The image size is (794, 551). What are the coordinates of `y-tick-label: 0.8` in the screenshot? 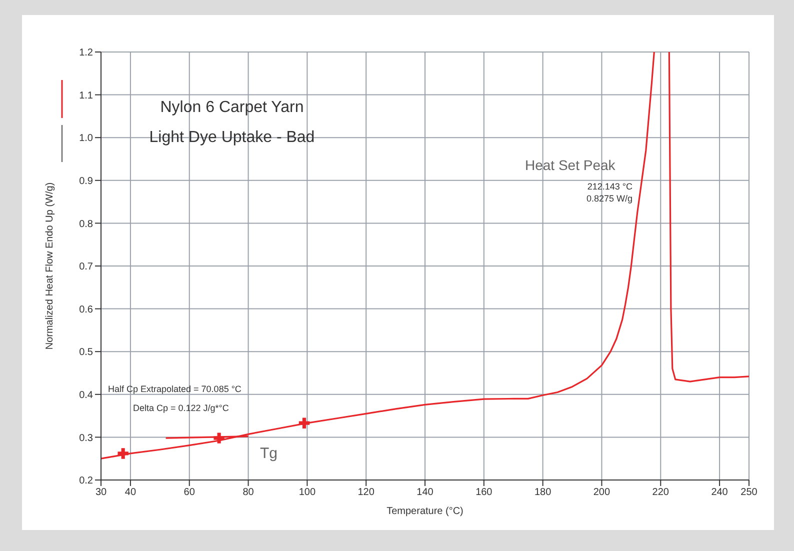 It's located at (86, 224).